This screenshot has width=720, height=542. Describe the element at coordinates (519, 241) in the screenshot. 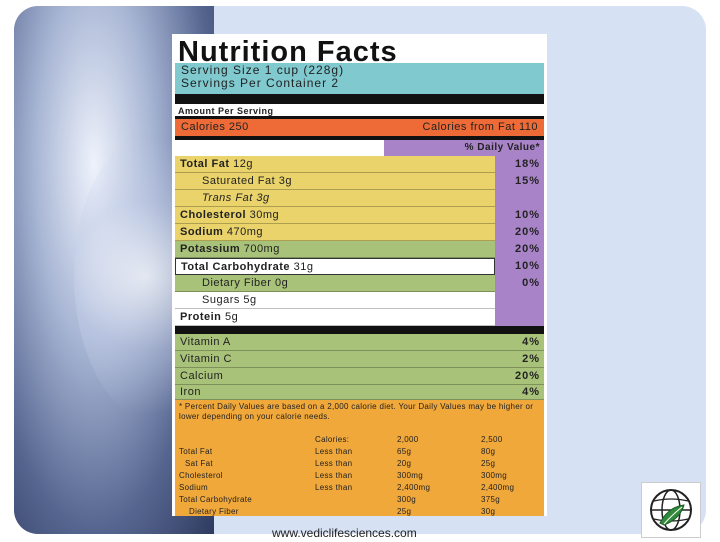

I see `daily-value-column` at that location.